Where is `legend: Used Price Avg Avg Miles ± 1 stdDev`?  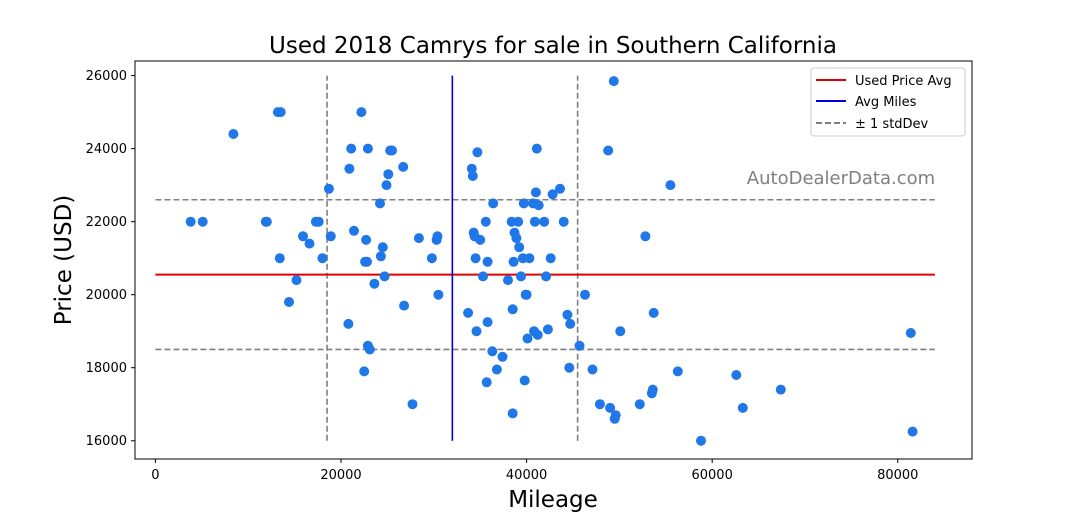
legend: Used Price Avg Avg Miles ± 1 stdDev is located at coordinates (888, 102).